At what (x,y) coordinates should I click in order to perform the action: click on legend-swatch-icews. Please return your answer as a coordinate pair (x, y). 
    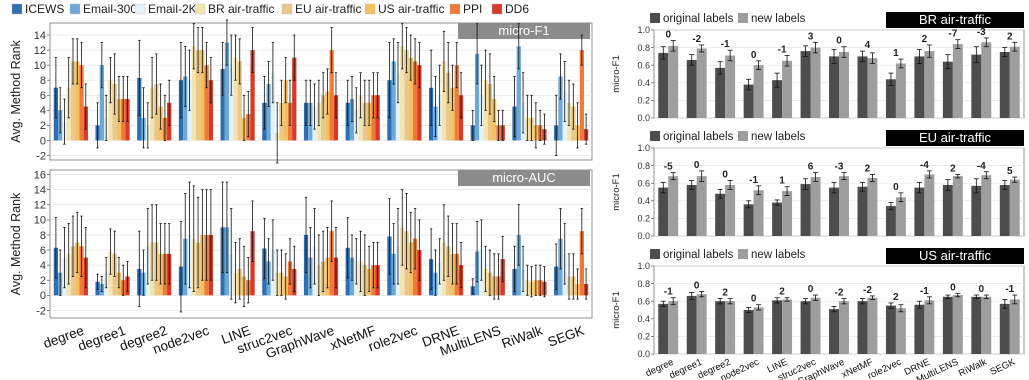
    Looking at the image, I should click on (17, 9).